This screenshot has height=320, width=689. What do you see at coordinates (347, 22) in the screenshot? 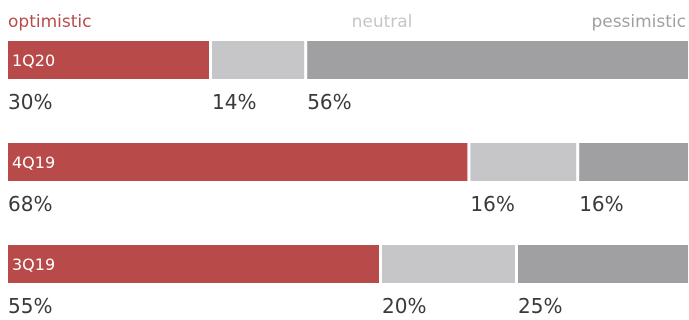
I see `legend: optimistic neutral pessimistic` at bounding box center [347, 22].